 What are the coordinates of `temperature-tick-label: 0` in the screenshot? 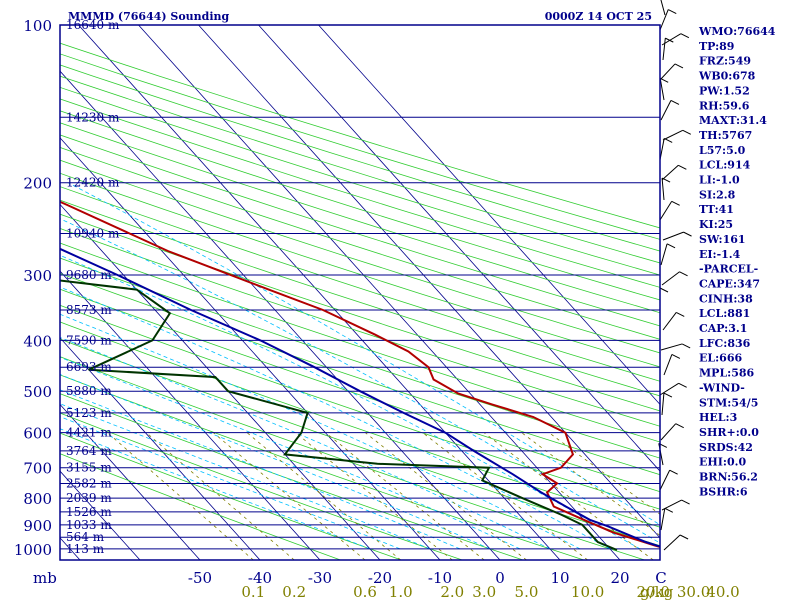 It's located at (500, 578).